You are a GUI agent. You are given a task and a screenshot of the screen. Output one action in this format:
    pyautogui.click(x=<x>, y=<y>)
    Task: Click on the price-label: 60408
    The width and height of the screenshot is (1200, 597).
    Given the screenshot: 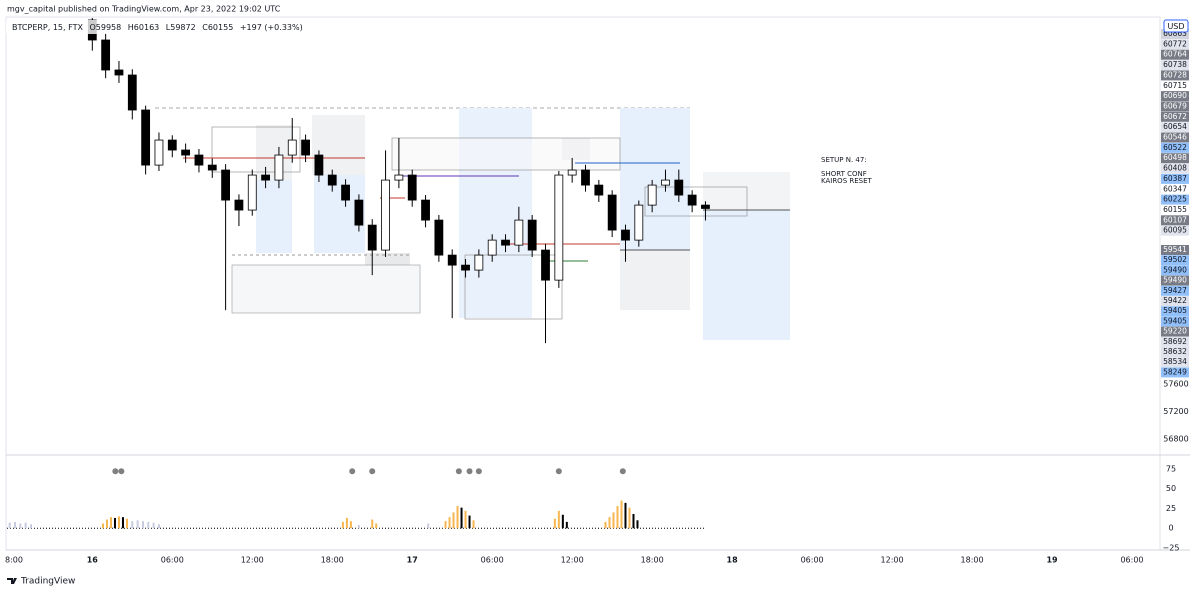 What is the action you would take?
    pyautogui.click(x=1175, y=168)
    